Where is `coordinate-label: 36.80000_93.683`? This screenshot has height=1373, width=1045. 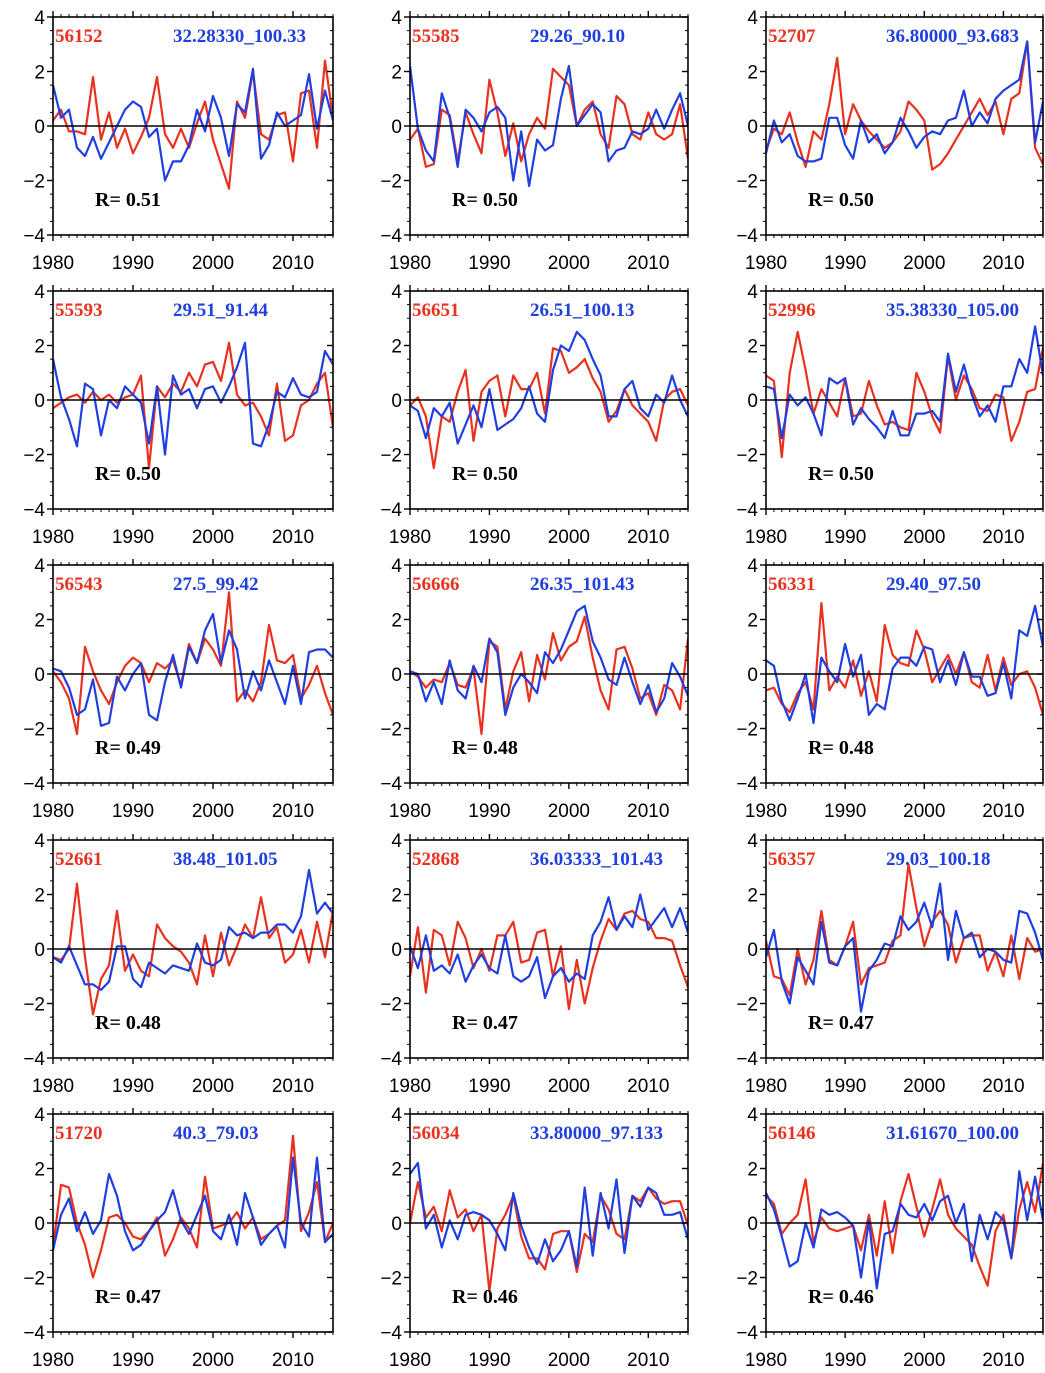
coordinate-label: 36.80000_93.683 is located at coordinates (952, 36).